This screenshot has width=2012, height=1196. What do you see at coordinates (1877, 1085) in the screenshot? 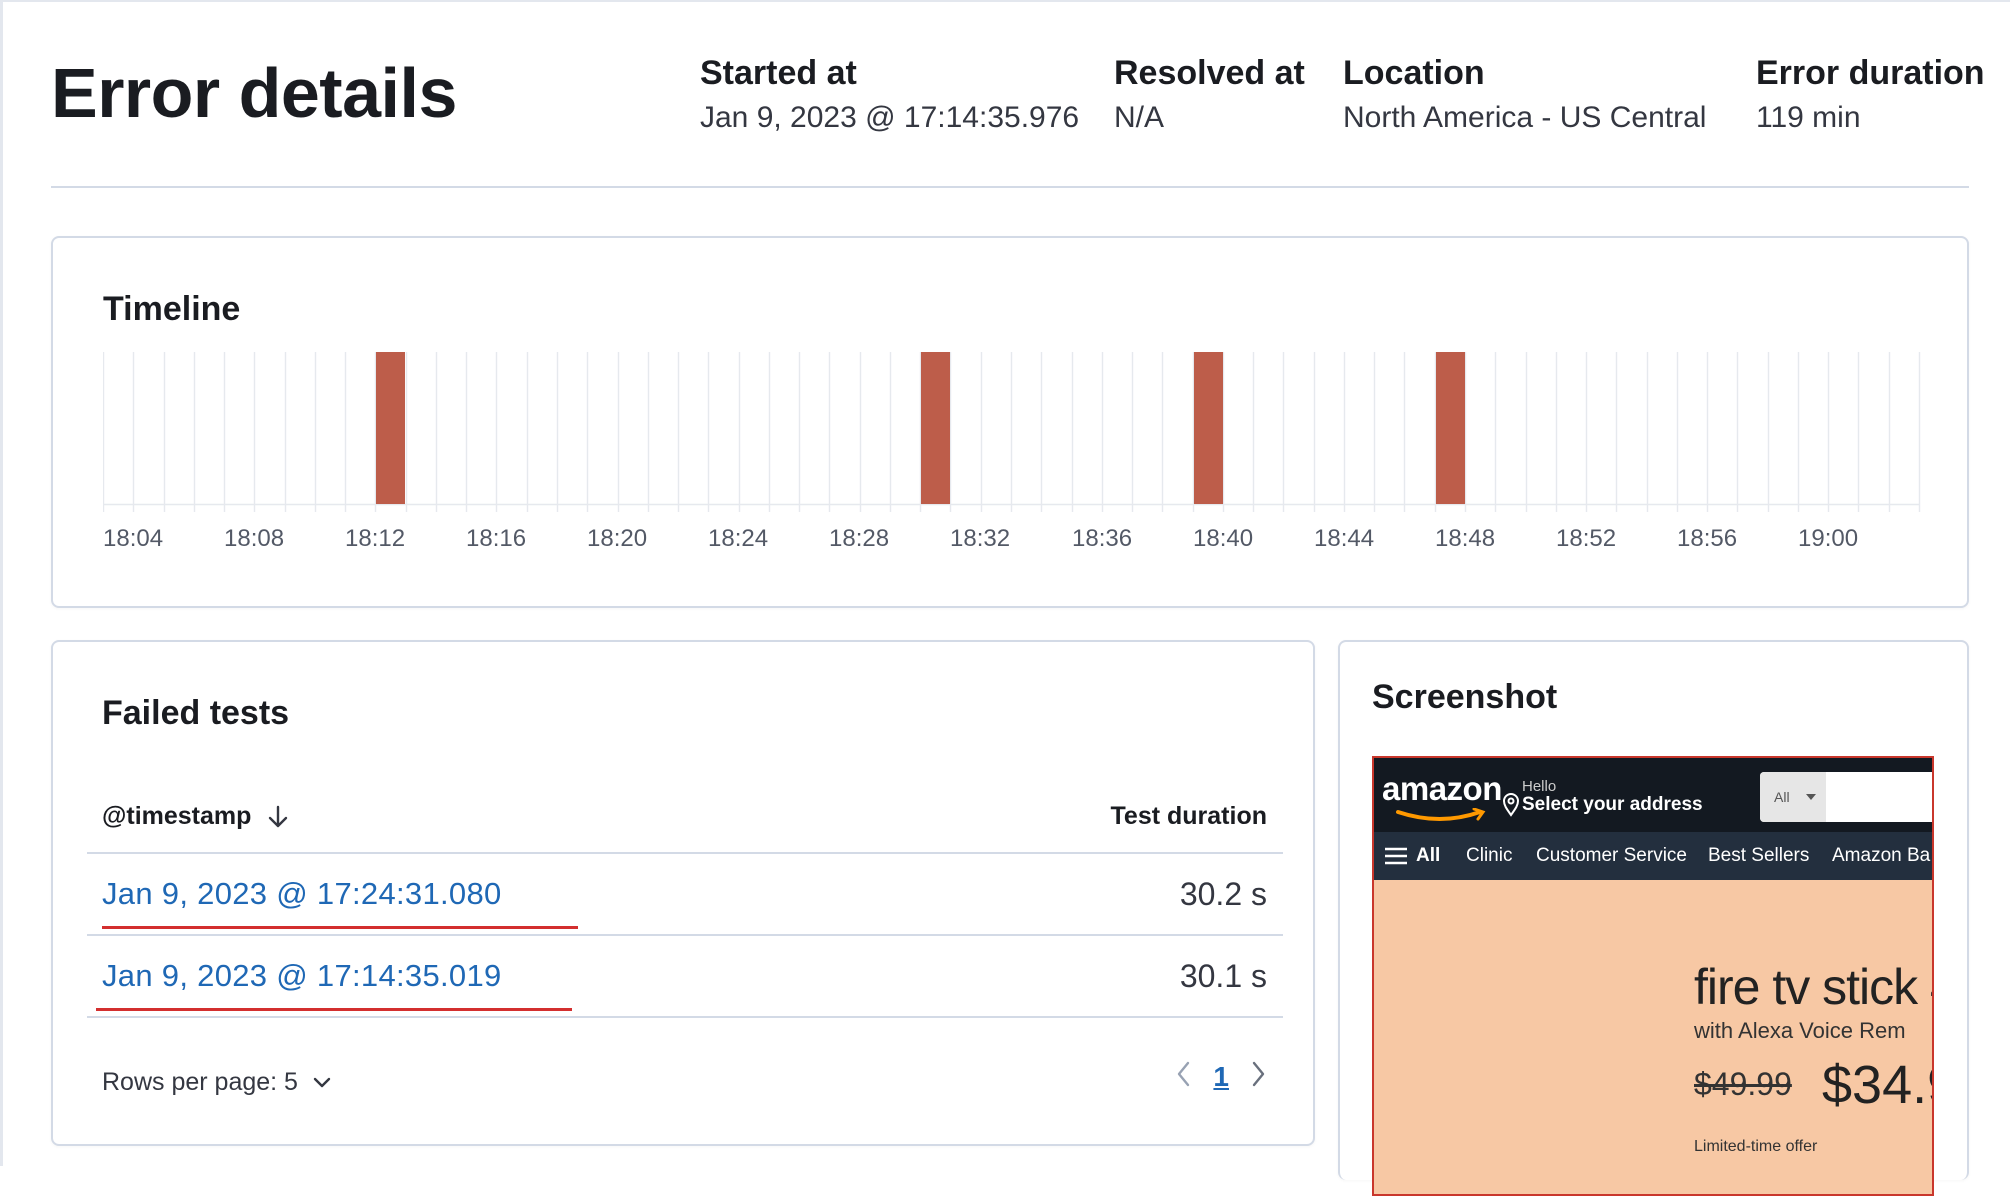
I see `new-price: $34.9` at bounding box center [1877, 1085].